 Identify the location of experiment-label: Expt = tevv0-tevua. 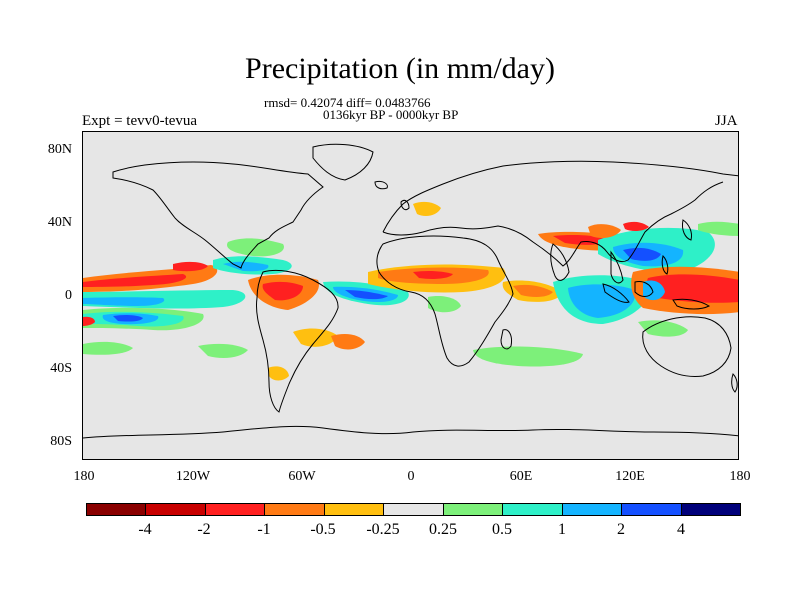
(140, 121).